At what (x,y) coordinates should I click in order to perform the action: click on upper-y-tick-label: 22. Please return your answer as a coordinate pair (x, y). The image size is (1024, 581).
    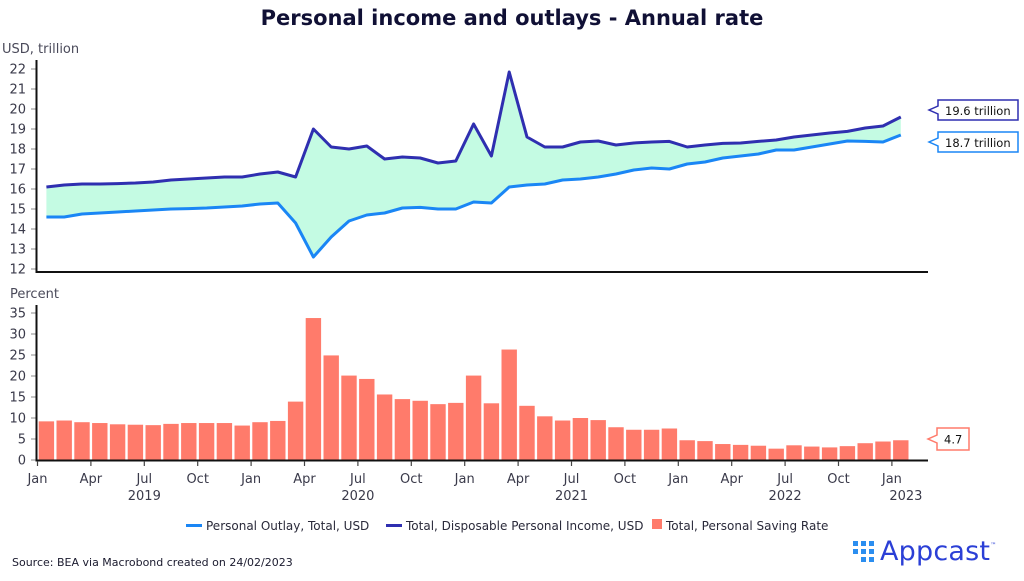
    Looking at the image, I should click on (17, 70).